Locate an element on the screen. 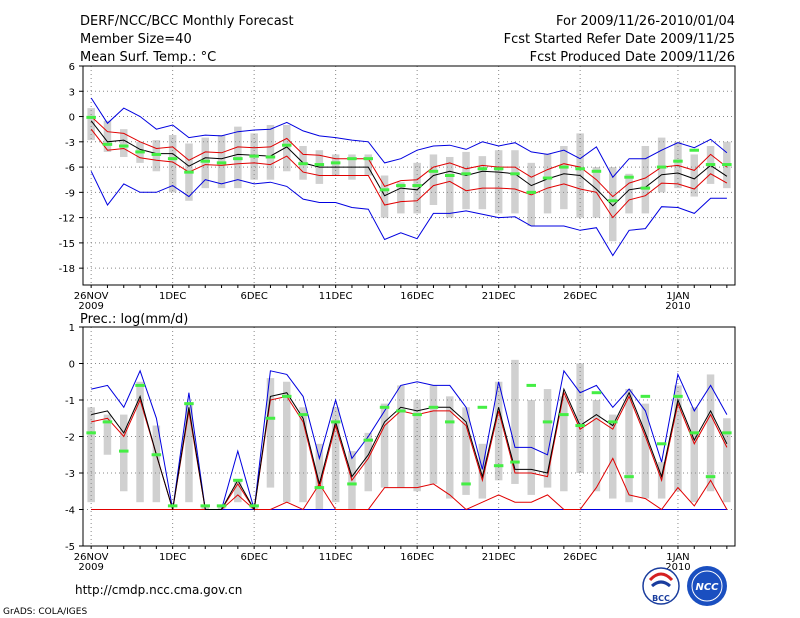  bcc-logo: BCC is located at coordinates (661, 586).